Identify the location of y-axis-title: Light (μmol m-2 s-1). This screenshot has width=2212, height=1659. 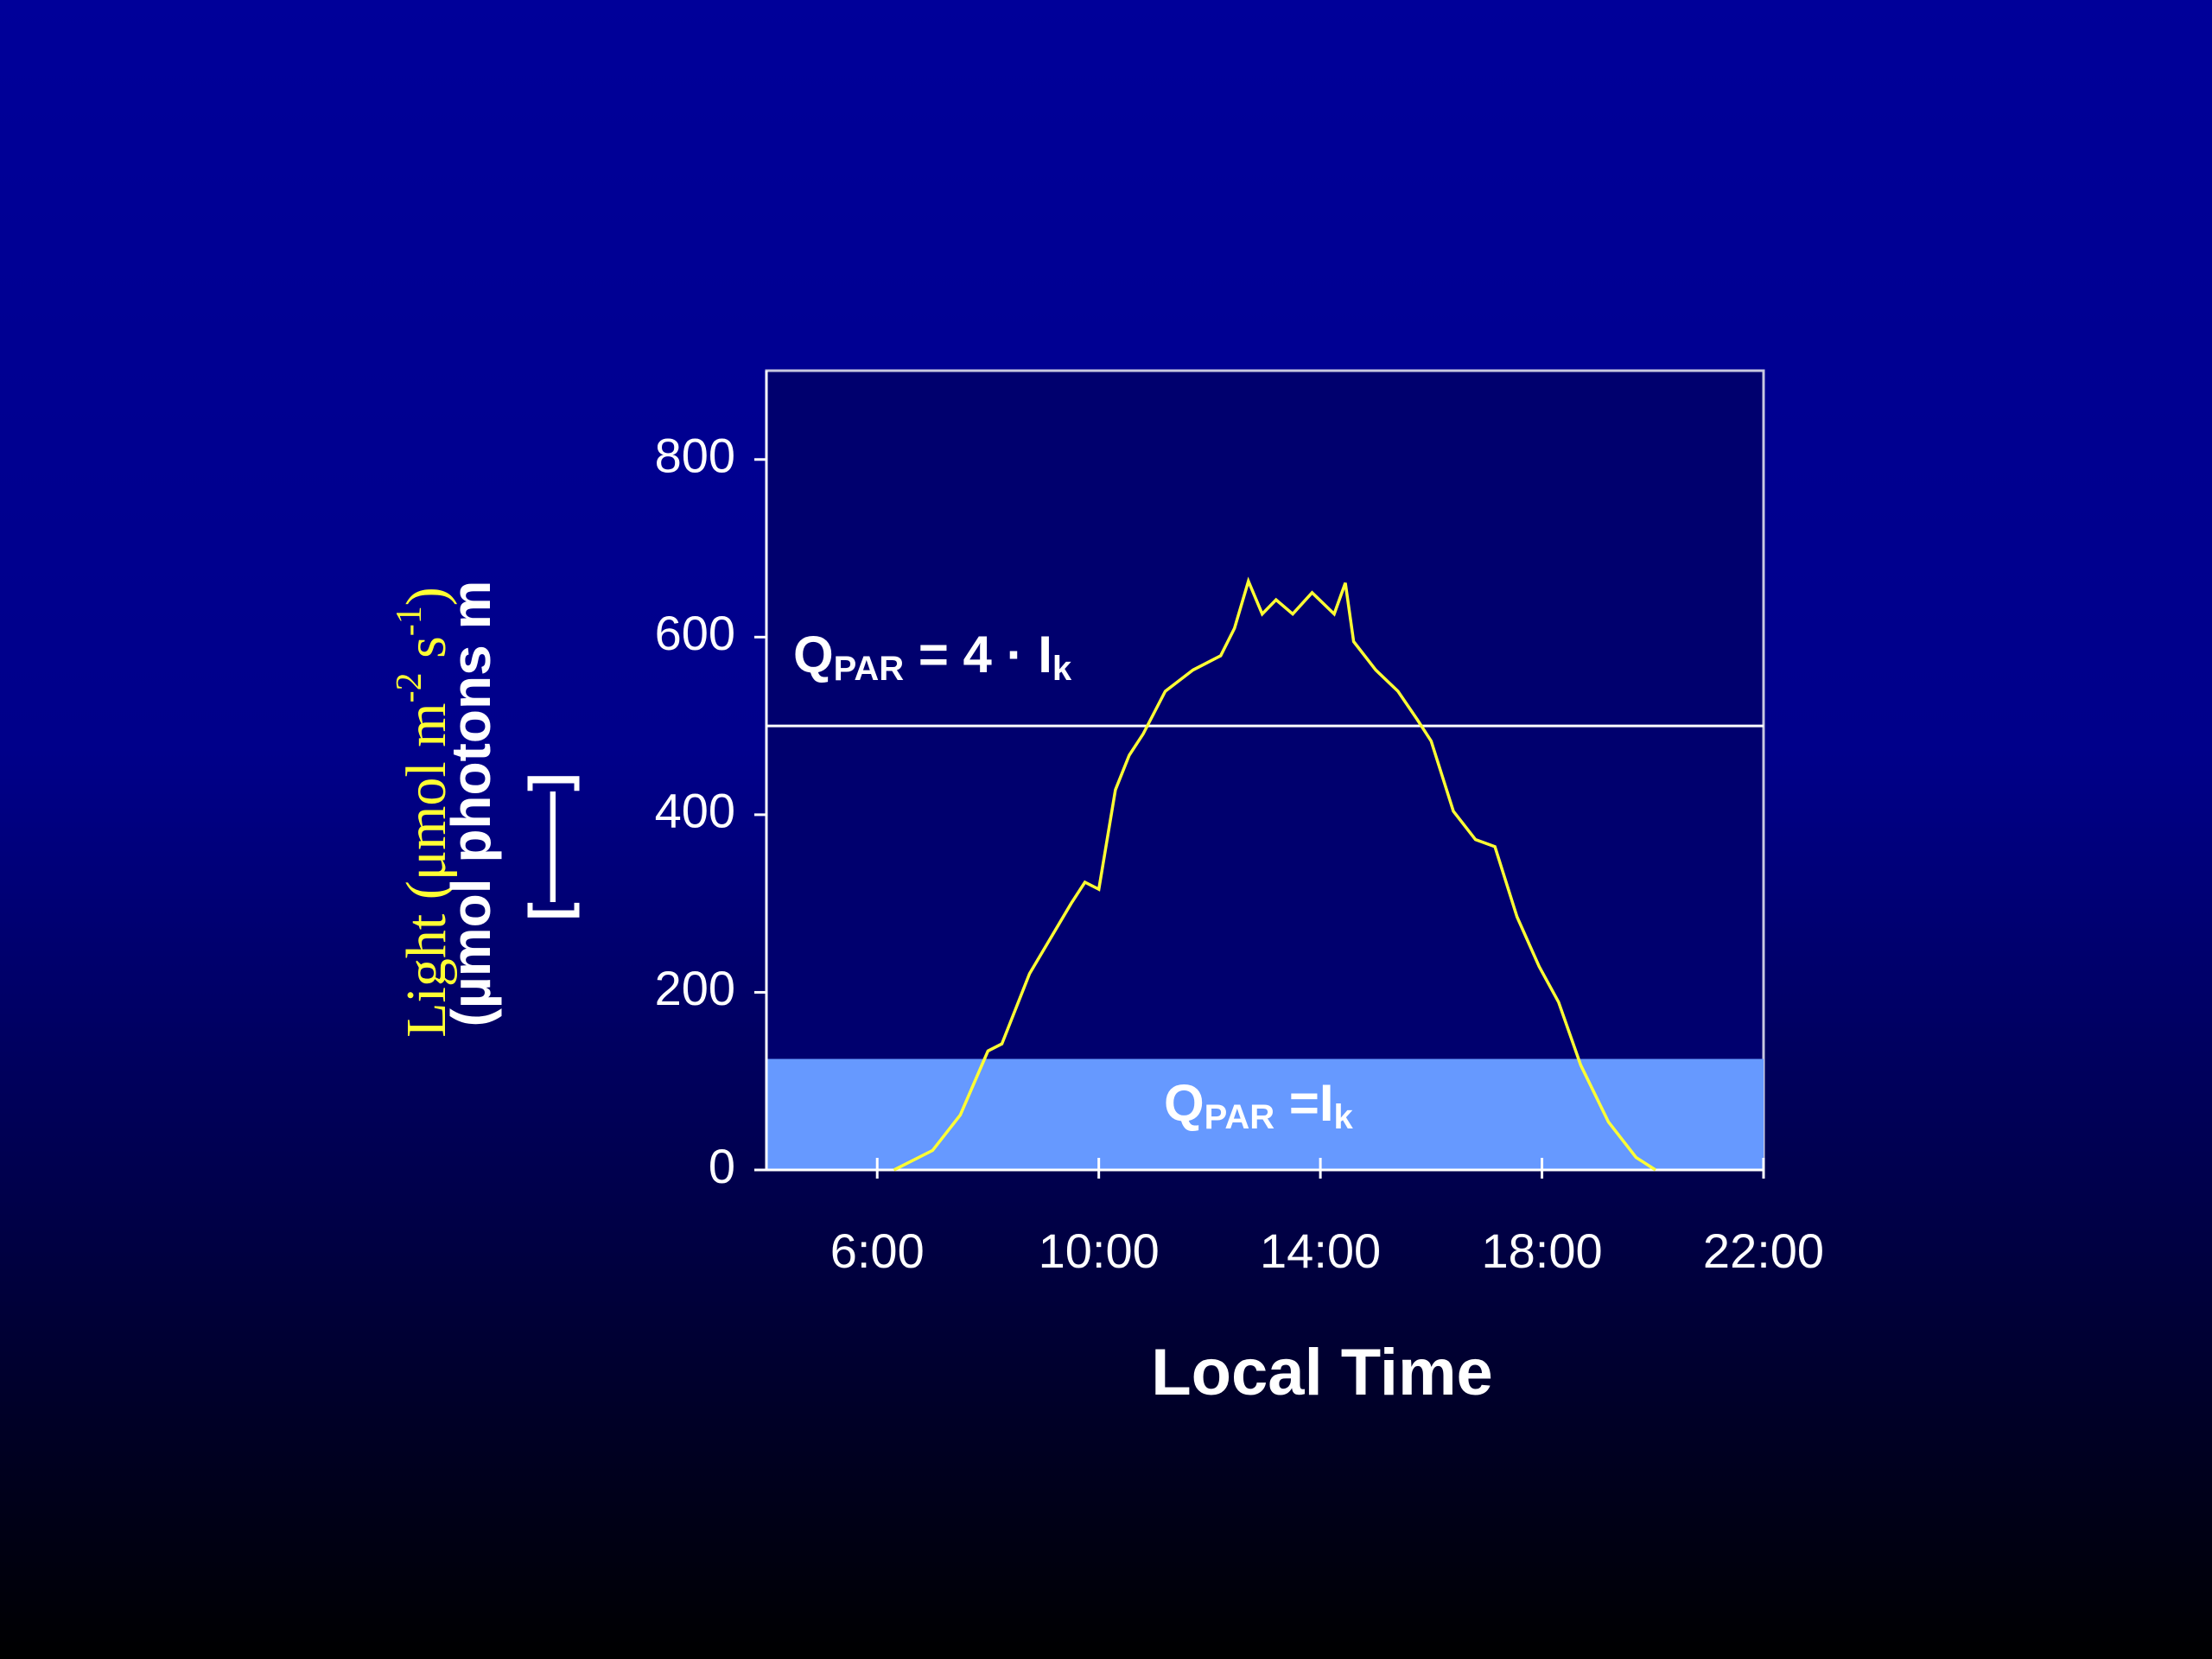
(424, 812).